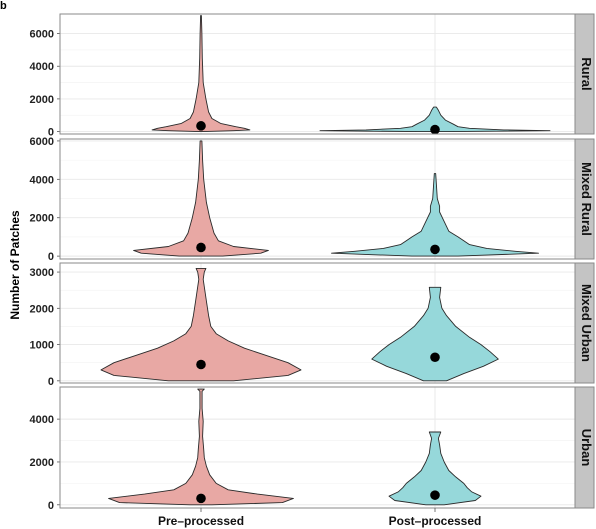 This screenshot has width=596, height=529. Describe the element at coordinates (3, 6) in the screenshot. I see `figure-panel-label: b` at that location.